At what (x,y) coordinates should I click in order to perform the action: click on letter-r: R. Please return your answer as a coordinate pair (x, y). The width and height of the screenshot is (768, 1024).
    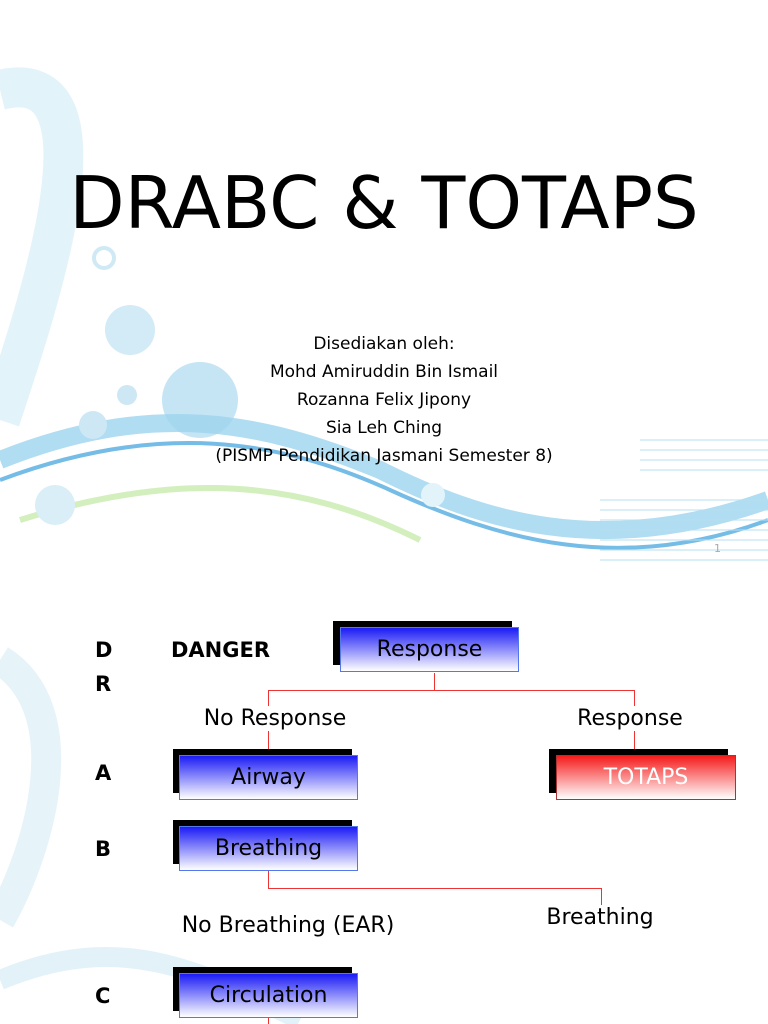
    Looking at the image, I should click on (103, 684).